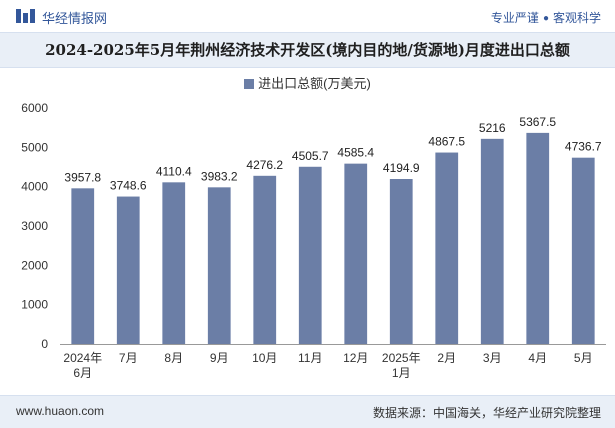  I want to click on data-label: 3983.2, so click(219, 176).